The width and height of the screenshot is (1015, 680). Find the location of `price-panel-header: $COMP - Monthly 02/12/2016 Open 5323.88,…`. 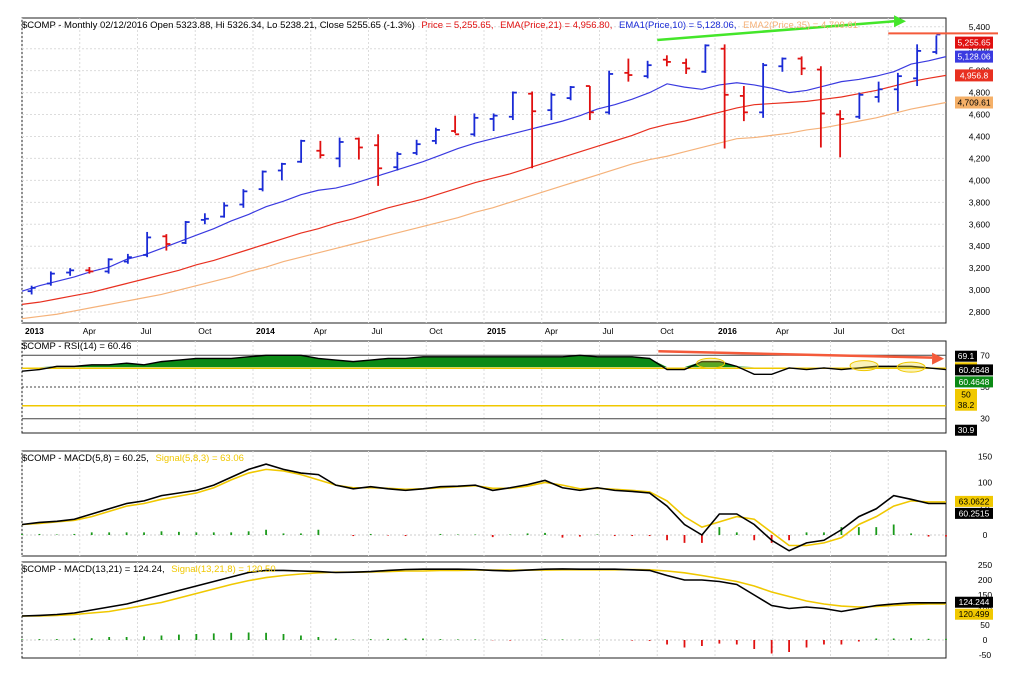

price-panel-header: $COMP - Monthly 02/12/2016 Open 5323.88,… is located at coordinates (218, 25).